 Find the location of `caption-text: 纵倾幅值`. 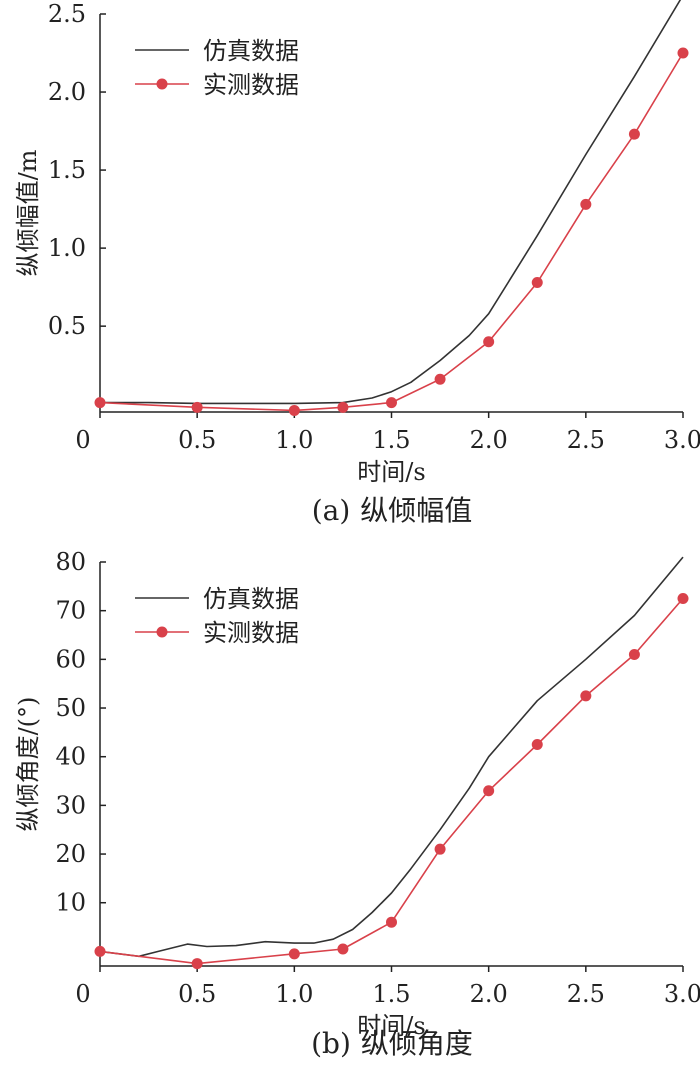

caption-text: 纵倾幅值 is located at coordinates (416, 510).